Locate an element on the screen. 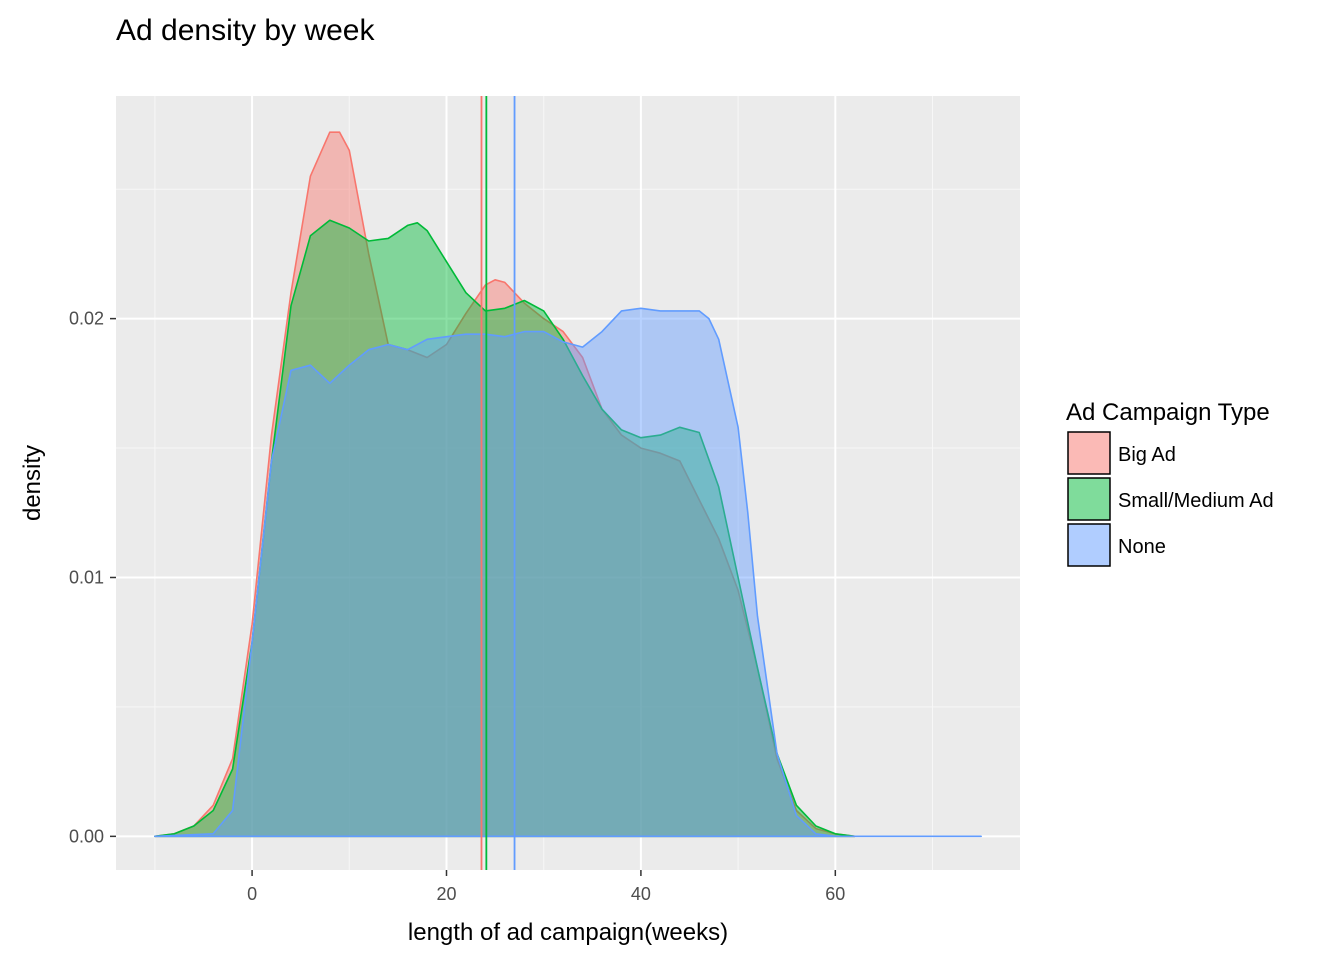 This screenshot has width=1344, height=960. y-tick-label: 0.00 is located at coordinates (86, 836).